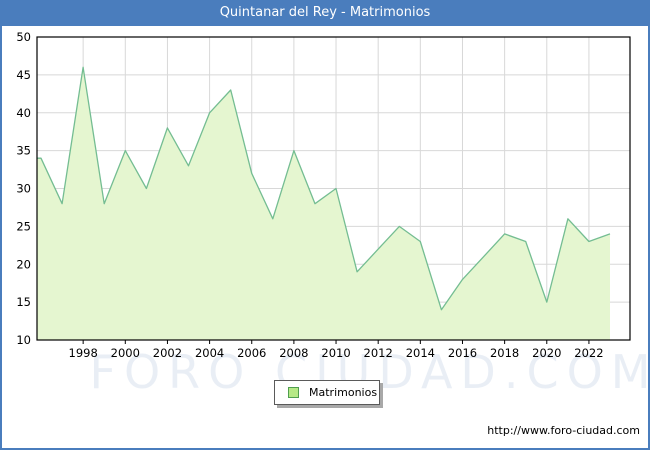 This screenshot has width=650, height=450. What do you see at coordinates (23, 264) in the screenshot?
I see `svg-text: 20` at bounding box center [23, 264].